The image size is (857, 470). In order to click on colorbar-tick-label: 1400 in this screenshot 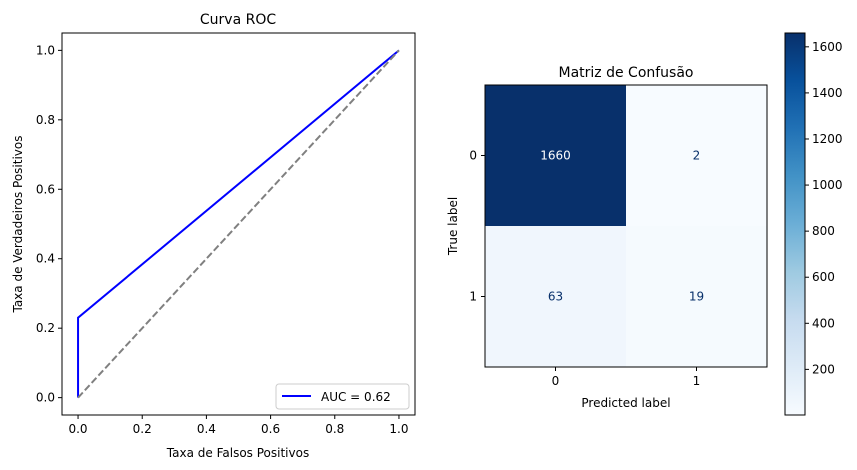, I will do `click(827, 93)`.